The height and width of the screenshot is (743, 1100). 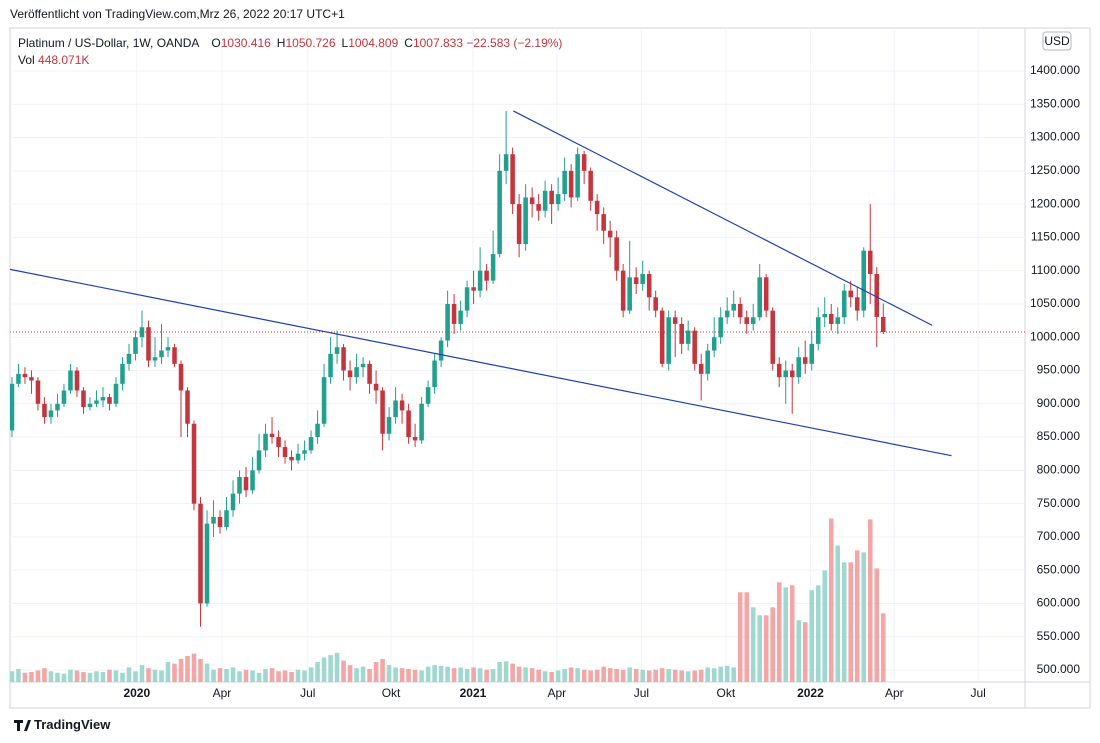 What do you see at coordinates (438, 43) in the screenshot?
I see `ohlc-value: 1007.833` at bounding box center [438, 43].